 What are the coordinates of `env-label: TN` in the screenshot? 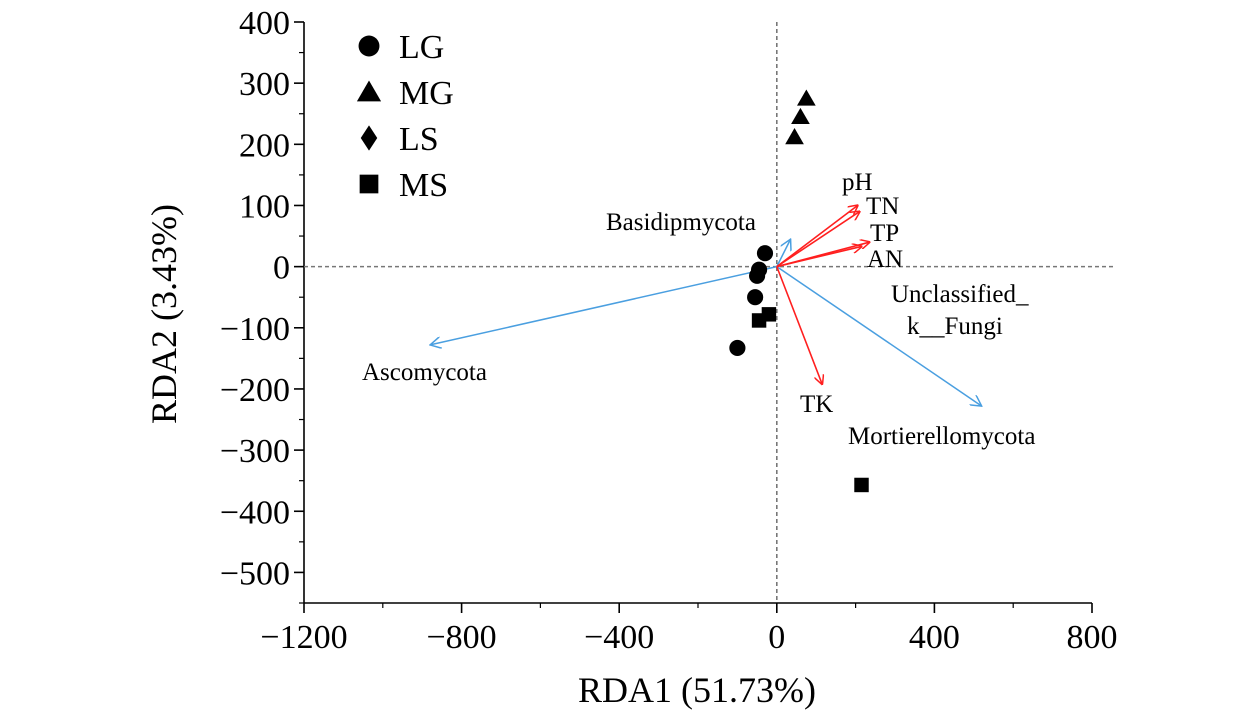 It's located at (882, 206).